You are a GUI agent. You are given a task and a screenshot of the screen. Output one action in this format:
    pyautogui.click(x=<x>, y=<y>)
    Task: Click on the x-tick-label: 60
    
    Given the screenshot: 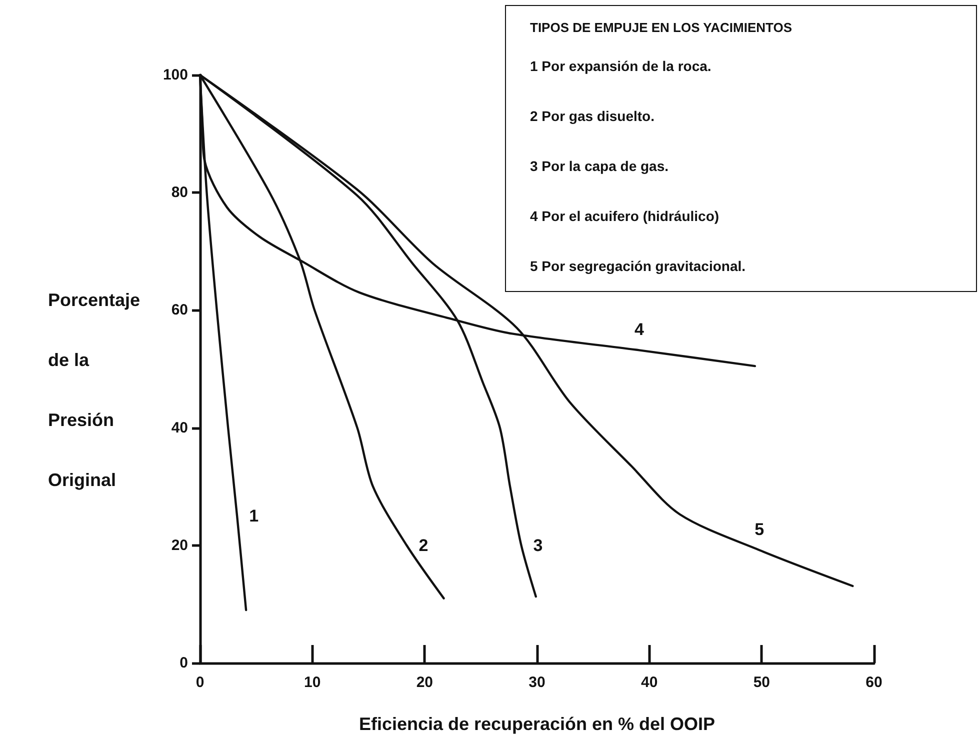 What is the action you would take?
    pyautogui.click(x=874, y=682)
    